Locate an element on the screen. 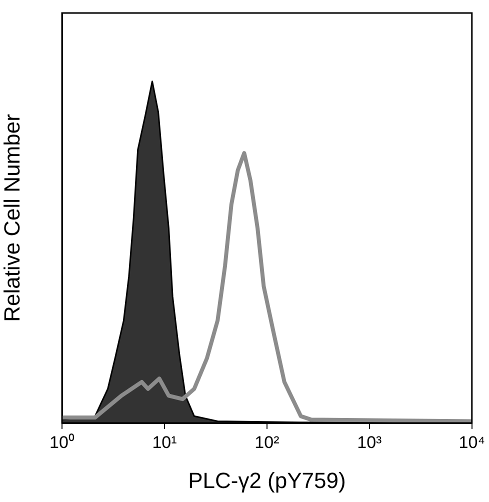 Image resolution: width=489 pixels, height=502 pixels. x-tick-label: 10⁴ is located at coordinates (471, 442).